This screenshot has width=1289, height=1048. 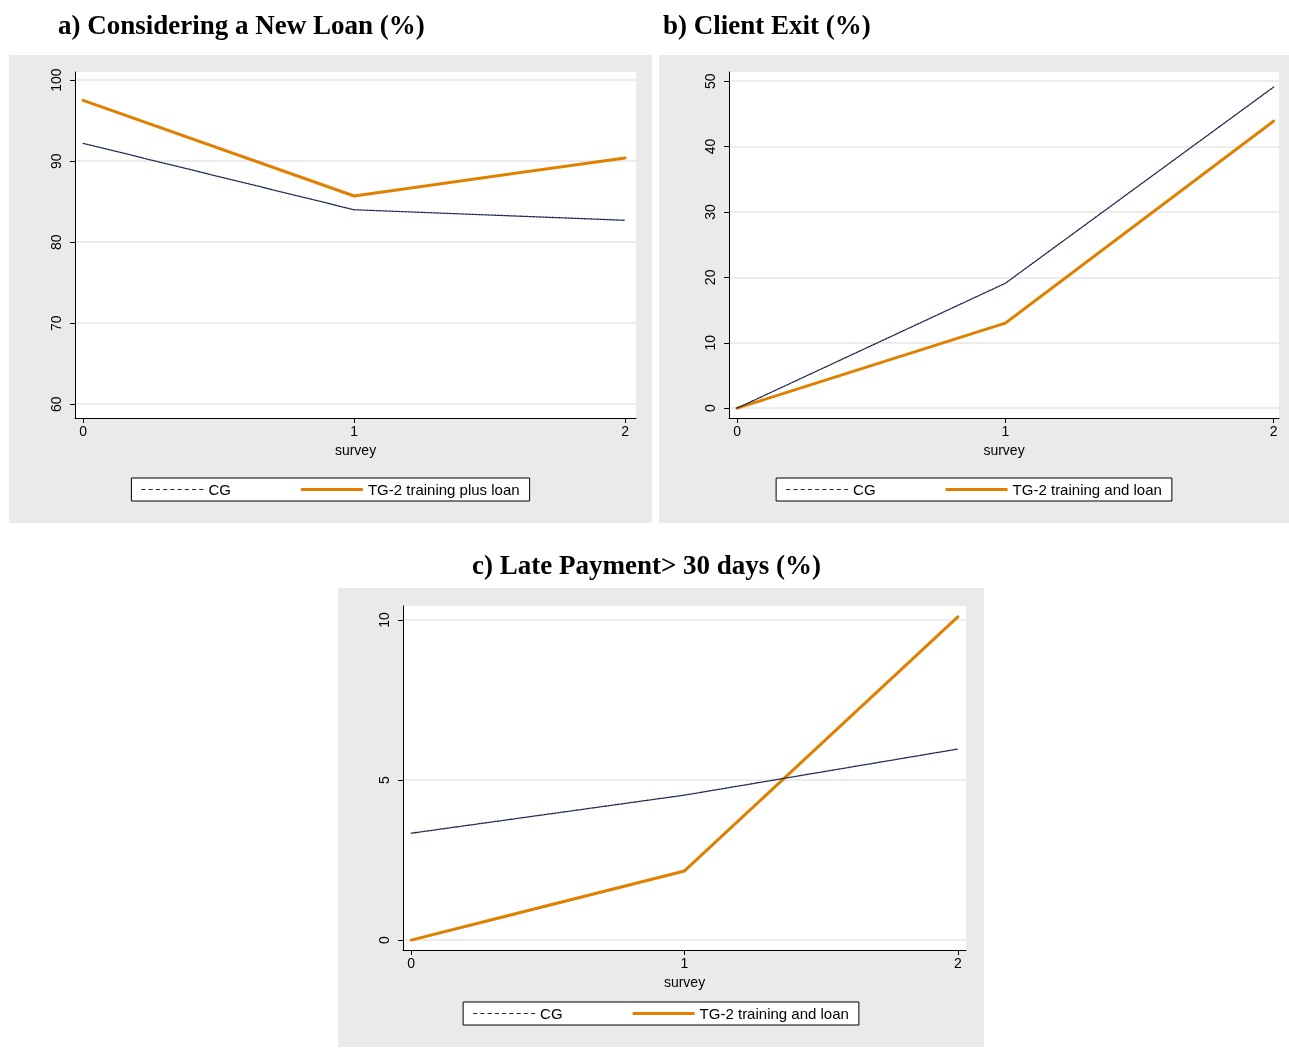 I want to click on y-tick-label: 20, so click(x=710, y=277).